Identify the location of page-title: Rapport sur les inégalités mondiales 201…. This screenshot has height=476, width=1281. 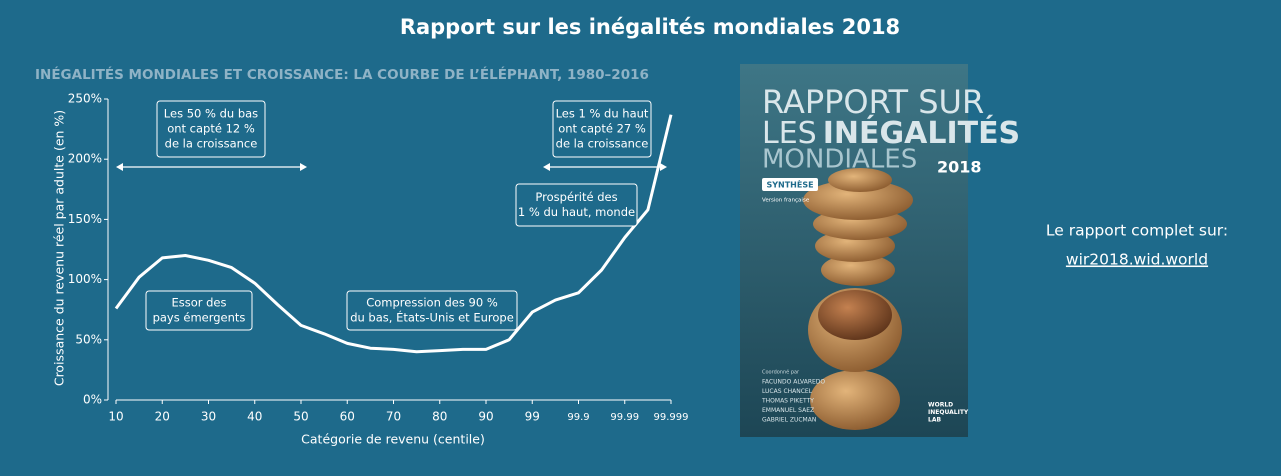
(650, 27).